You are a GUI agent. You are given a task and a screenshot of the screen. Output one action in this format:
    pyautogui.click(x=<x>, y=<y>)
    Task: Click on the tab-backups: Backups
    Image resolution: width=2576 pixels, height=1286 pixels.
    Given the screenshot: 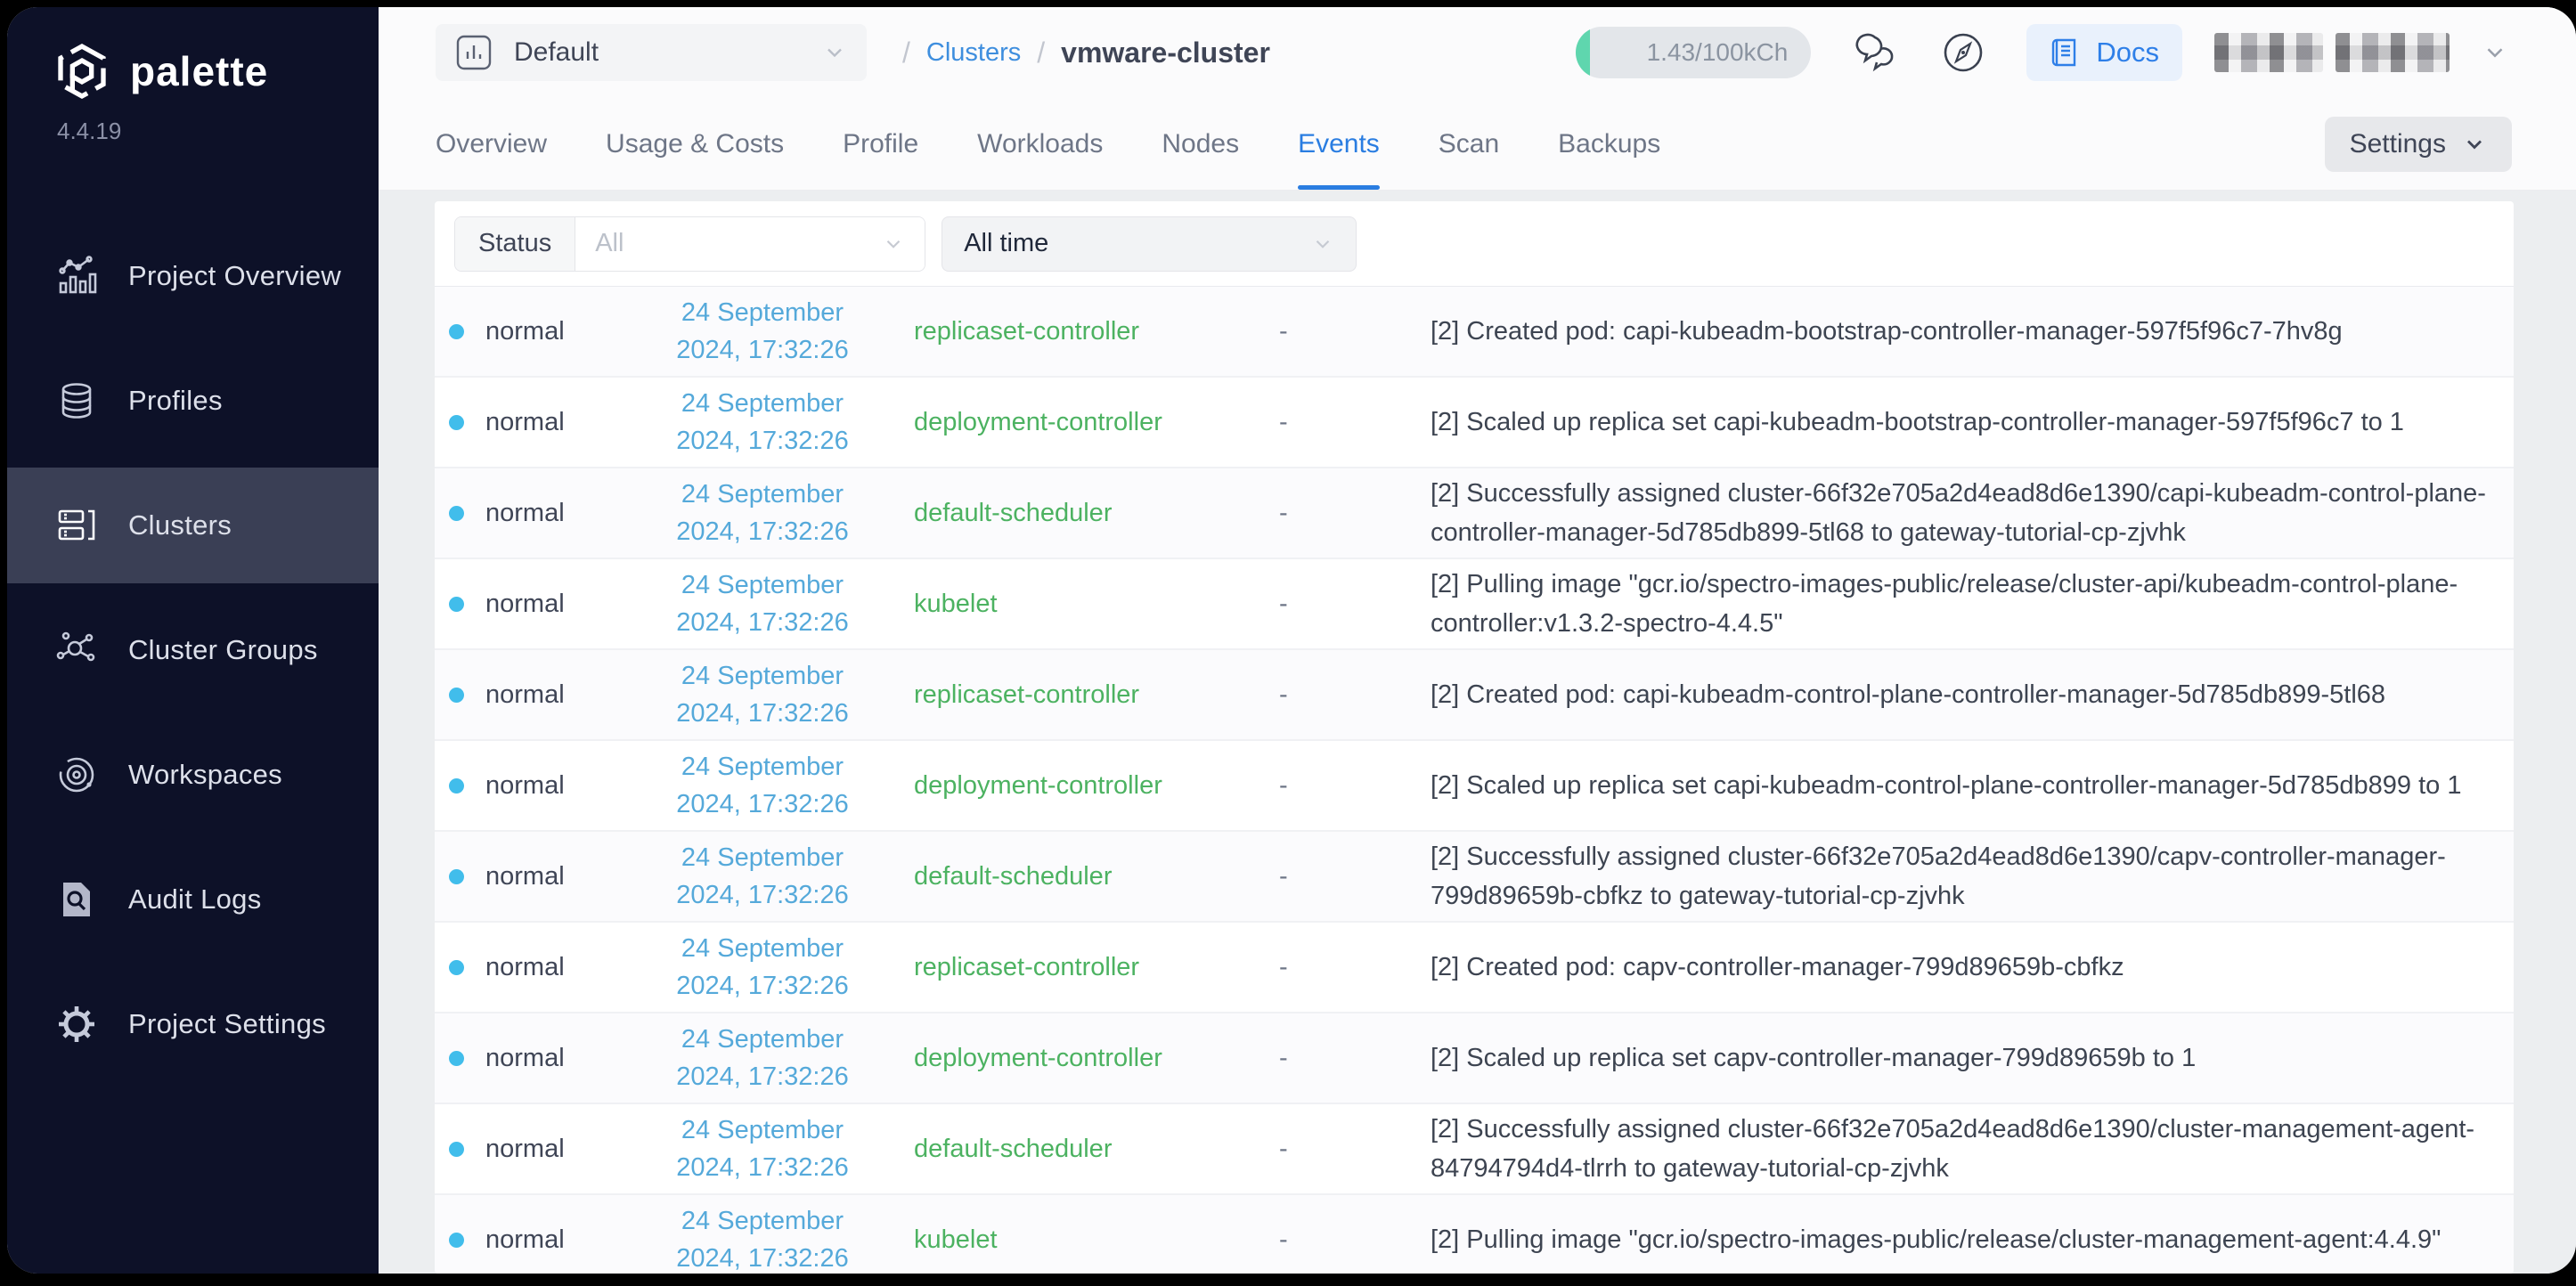 What is the action you would take?
    pyautogui.click(x=1610, y=143)
    